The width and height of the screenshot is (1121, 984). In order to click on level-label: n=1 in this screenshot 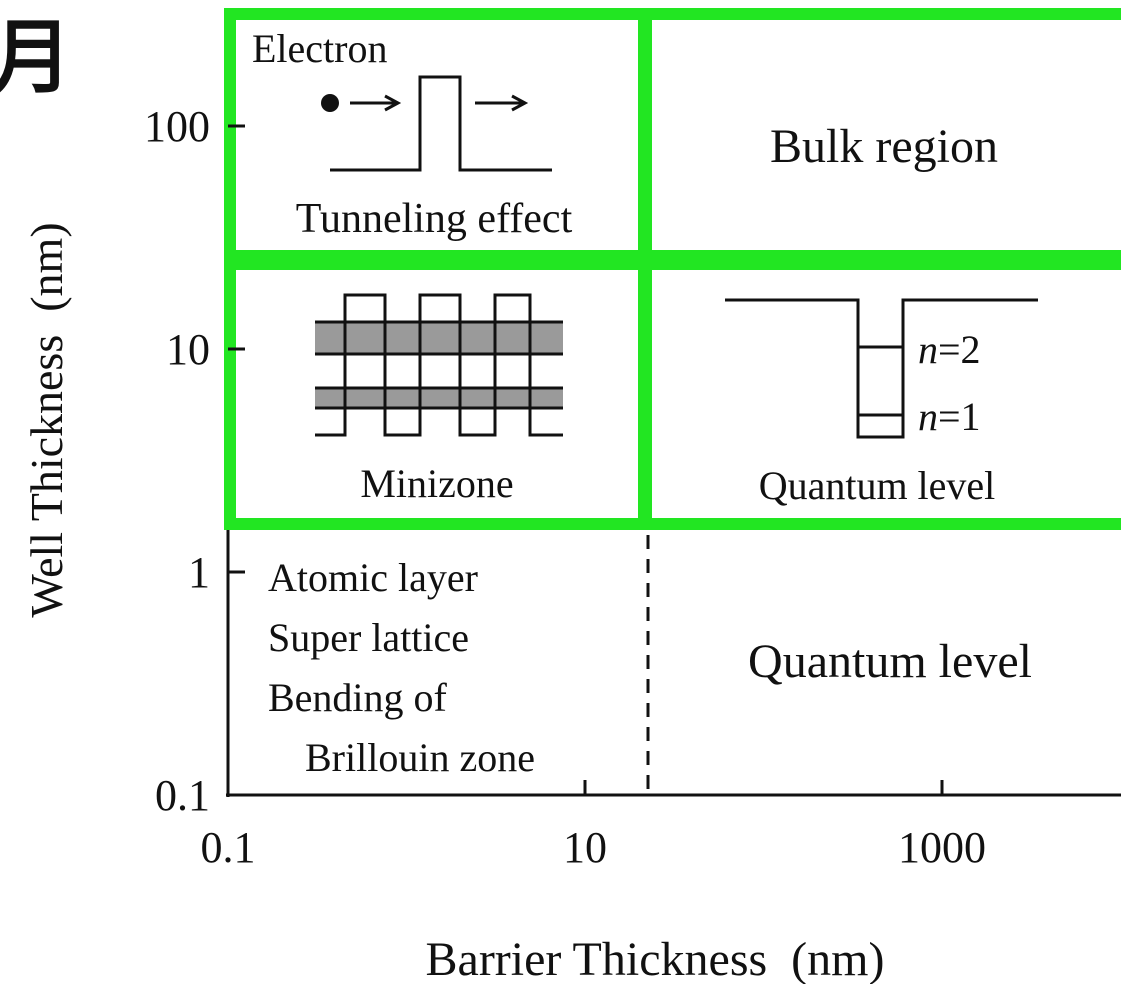, I will do `click(949, 416)`.